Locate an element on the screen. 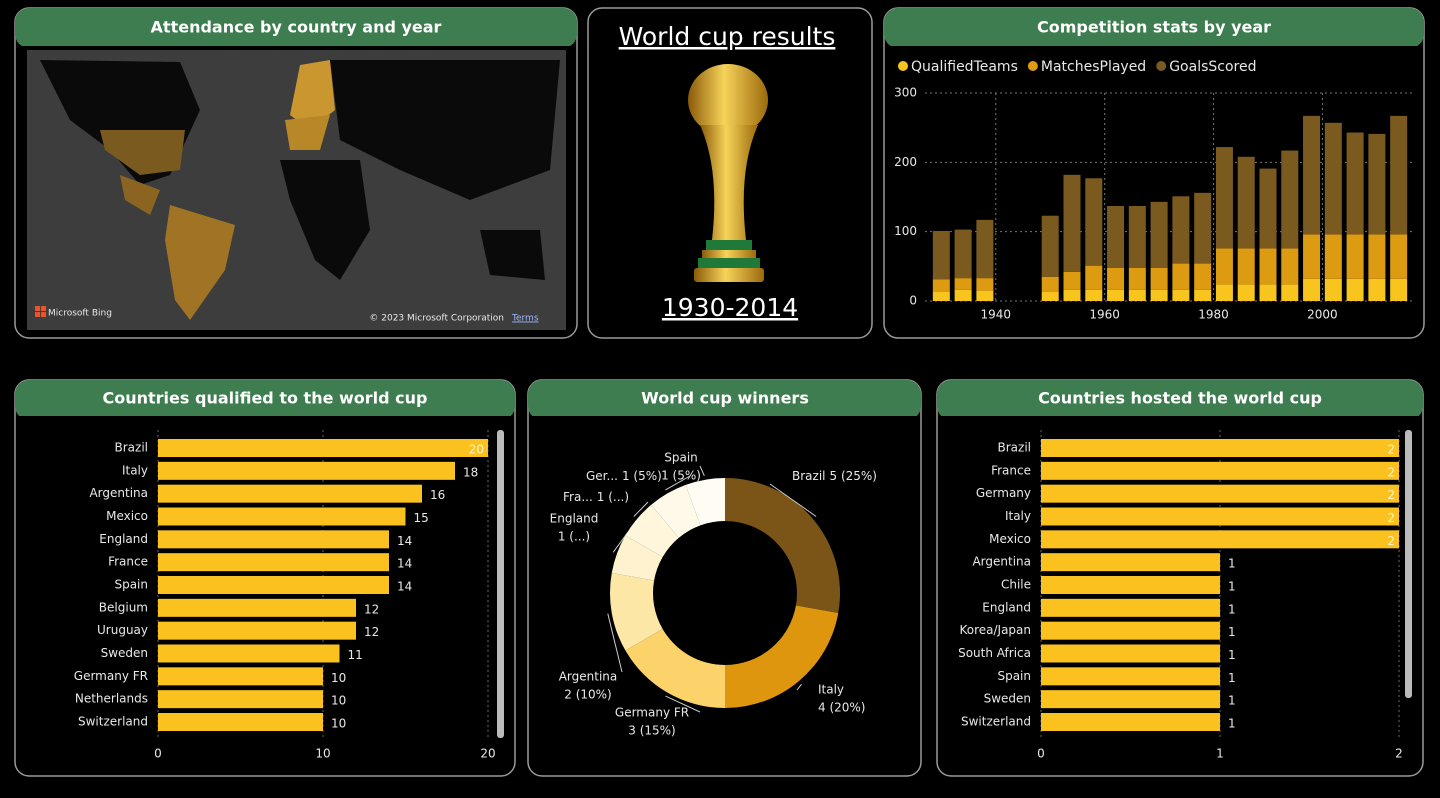 The height and width of the screenshot is (798, 1440). data-label: 16 is located at coordinates (437, 495).